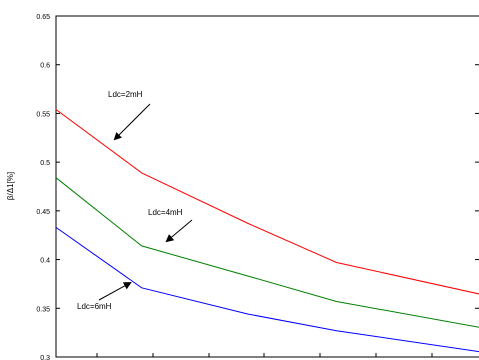  I want to click on y-tick-label: 0.55, so click(43, 114).